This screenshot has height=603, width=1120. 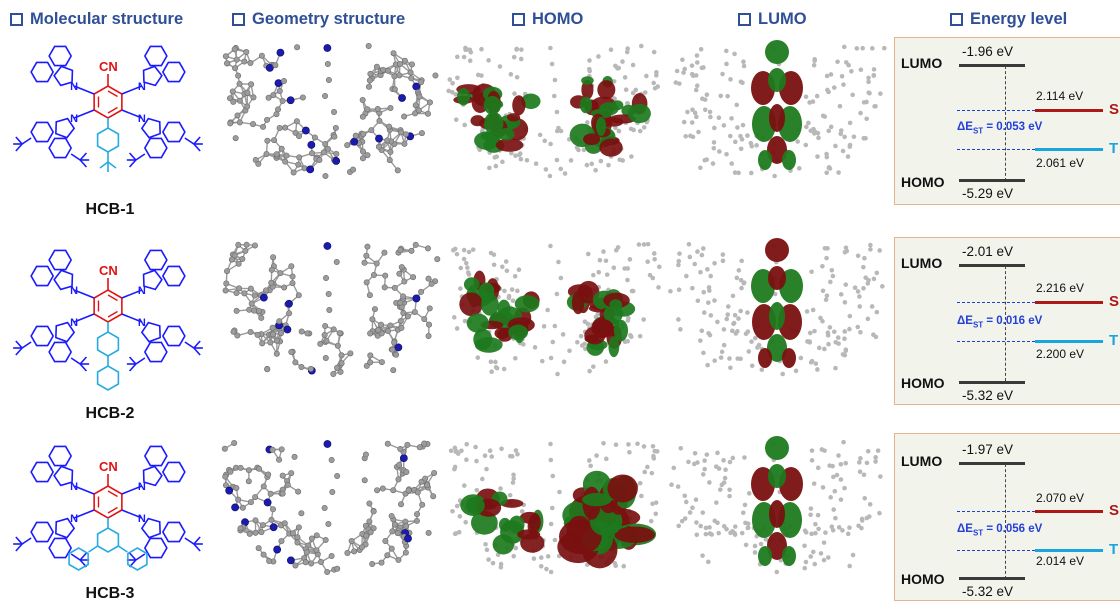 I want to click on phenyl-ring, so click(x=108, y=344).